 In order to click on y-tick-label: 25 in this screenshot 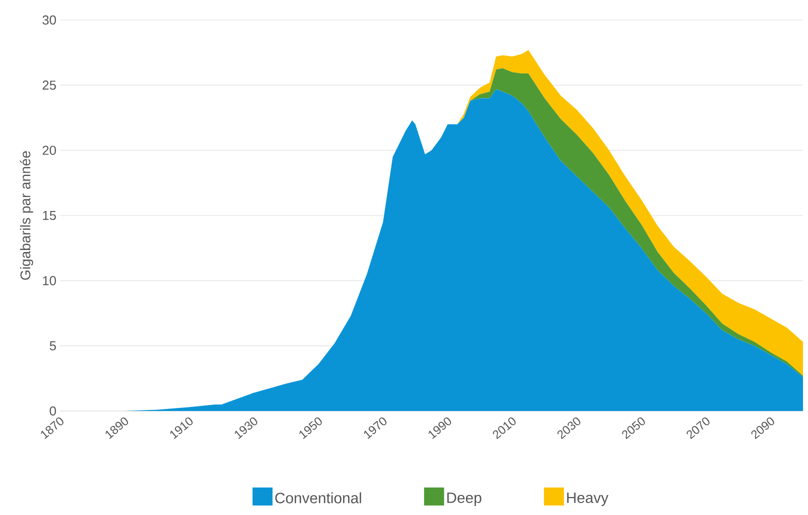, I will do `click(49, 85)`.